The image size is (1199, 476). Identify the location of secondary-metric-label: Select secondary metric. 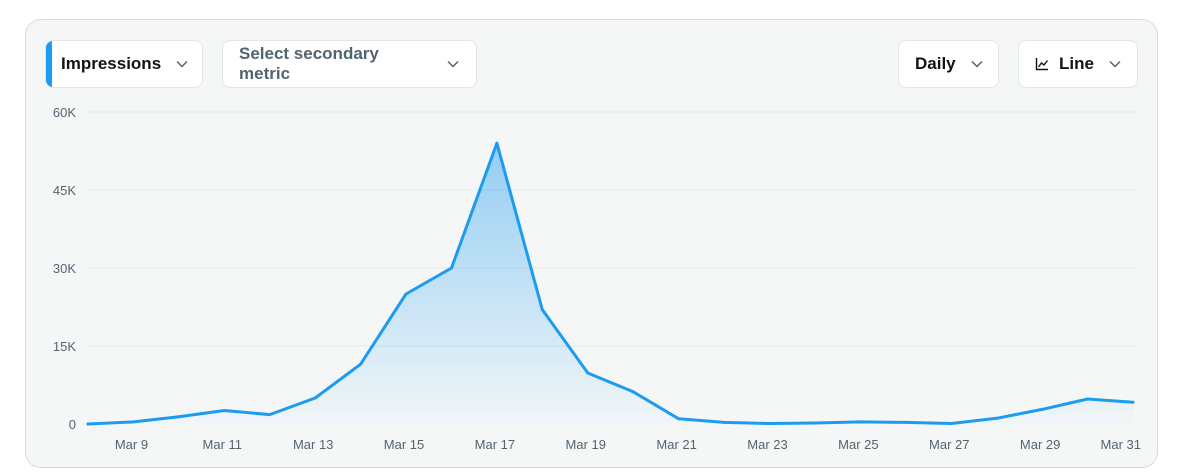
(309, 63).